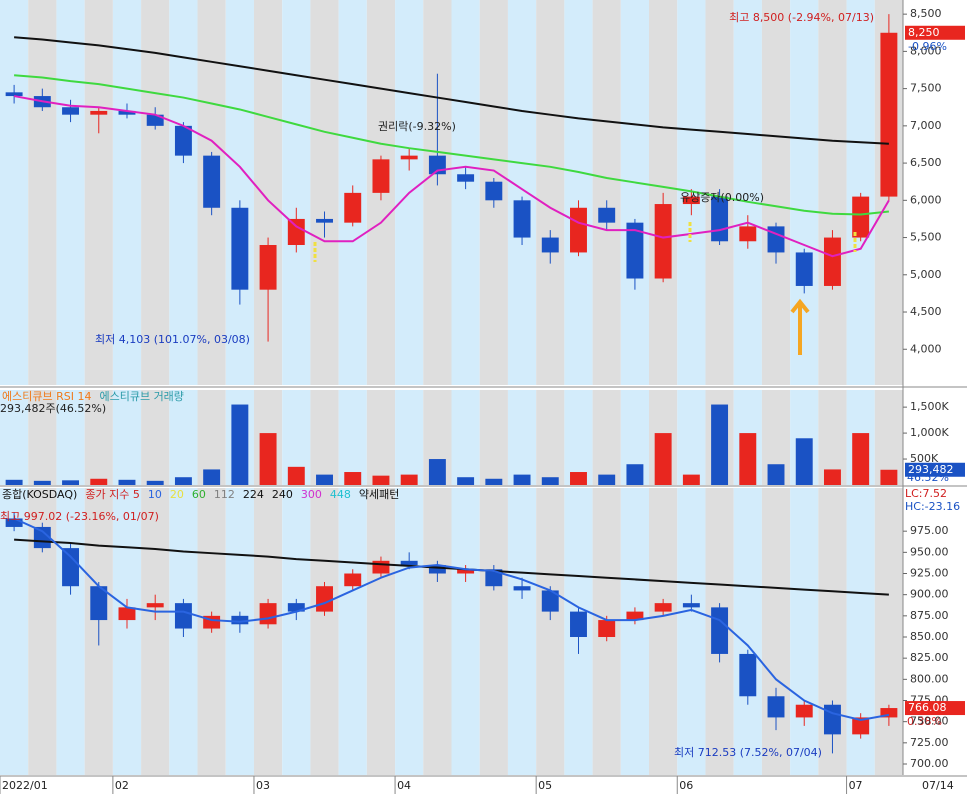 The image size is (967, 794). What do you see at coordinates (929, 573) in the screenshot?
I see `y-tick-label: 925.00` at bounding box center [929, 573].